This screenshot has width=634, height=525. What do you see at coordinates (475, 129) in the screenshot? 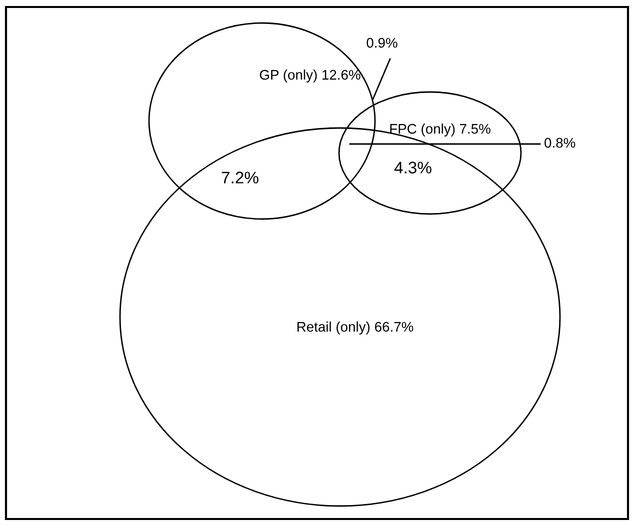
I see `data-label: 7.5%` at bounding box center [475, 129].